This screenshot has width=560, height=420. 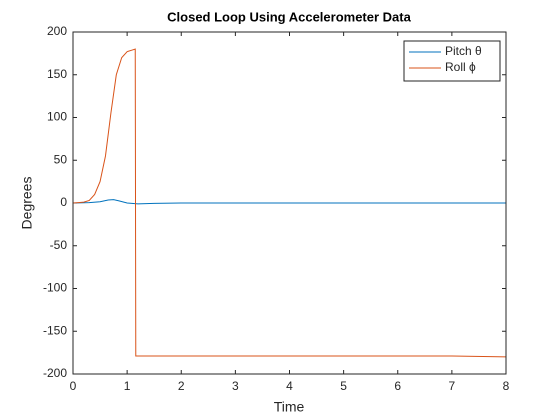 I want to click on legend-label: Roll ϕ, so click(x=460, y=67).